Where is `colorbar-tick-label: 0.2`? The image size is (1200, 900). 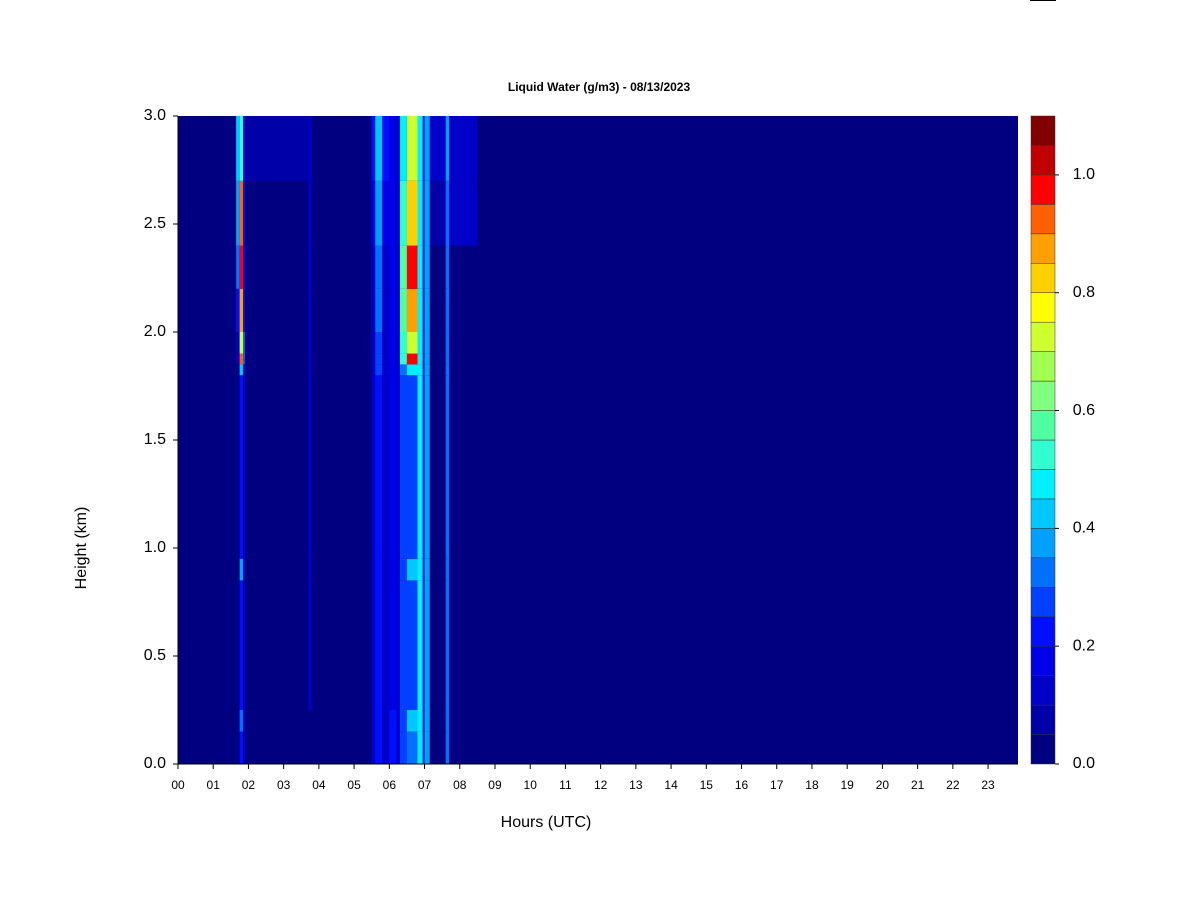
colorbar-tick-label: 0.2 is located at coordinates (1084, 645).